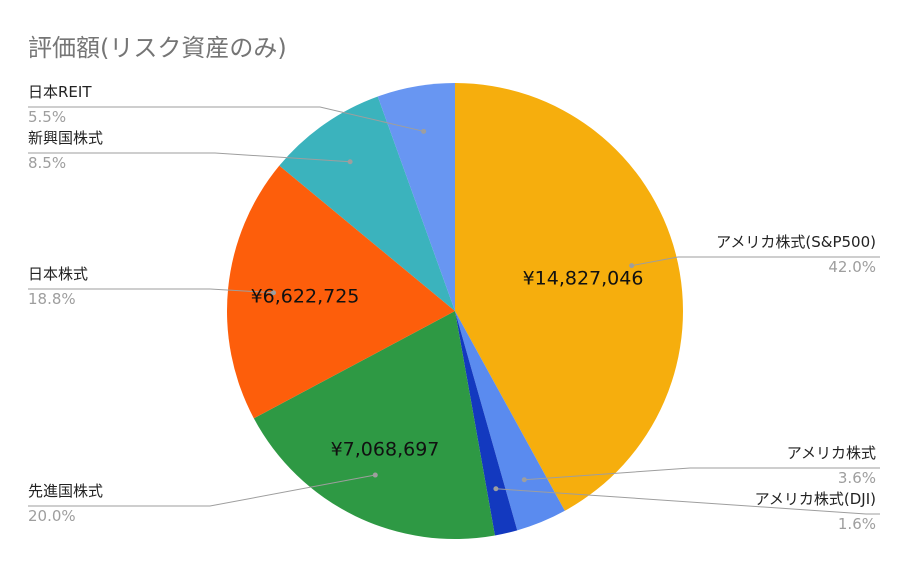 The image size is (907, 567). What do you see at coordinates (815, 499) in the screenshot?
I see `slice-name-label: アメリカ株式(DJI)` at bounding box center [815, 499].